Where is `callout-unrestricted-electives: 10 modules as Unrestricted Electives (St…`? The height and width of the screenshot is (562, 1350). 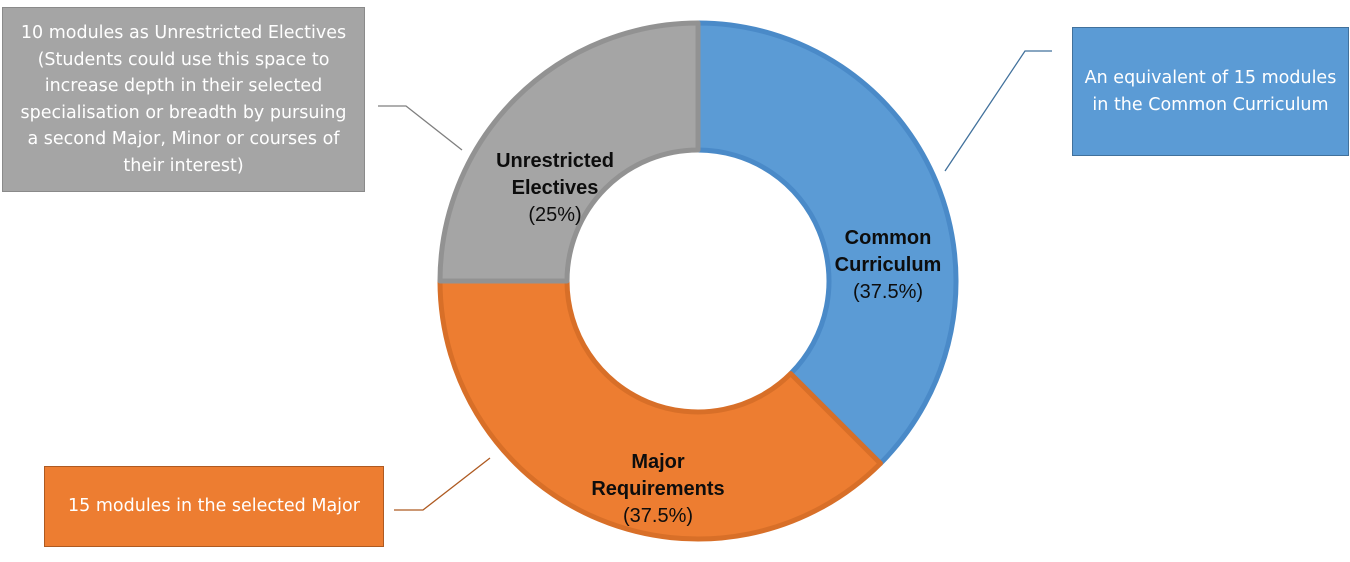
callout-unrestricted-electives: 10 modules as Unrestricted Electives (St… is located at coordinates (183, 99).